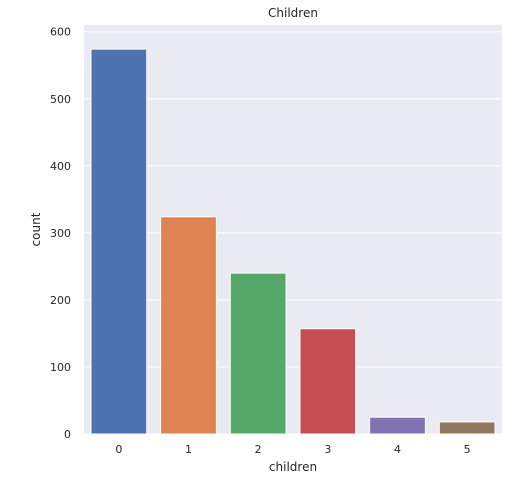 Image resolution: width=530 pixels, height=480 pixels. I want to click on y-tick-label: 600, so click(60, 32).